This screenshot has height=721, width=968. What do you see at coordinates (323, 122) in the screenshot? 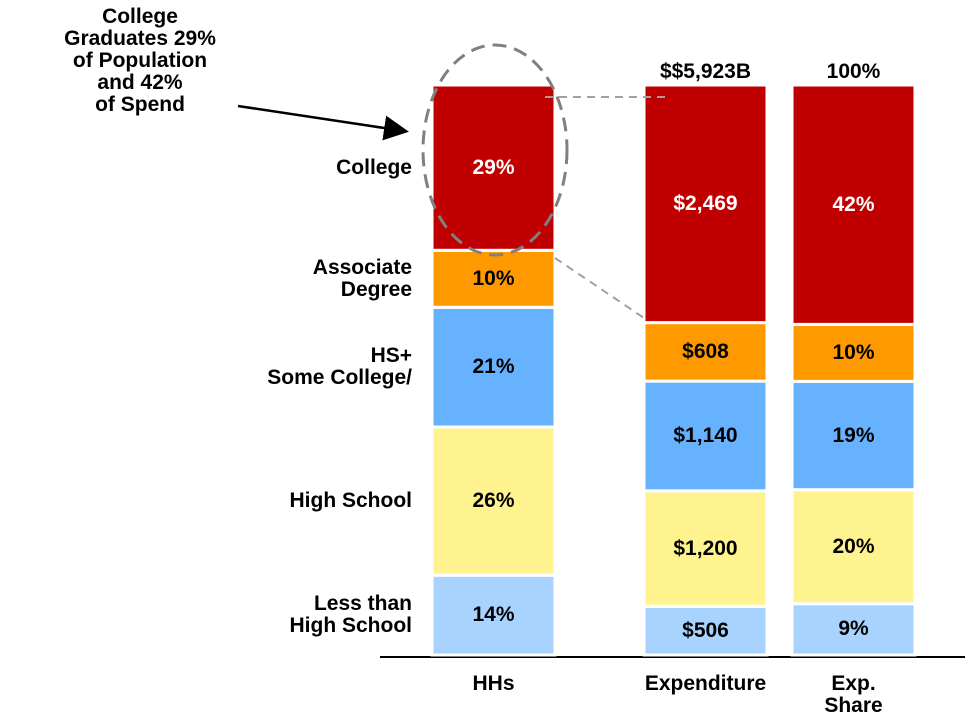
I see `arrow` at bounding box center [323, 122].